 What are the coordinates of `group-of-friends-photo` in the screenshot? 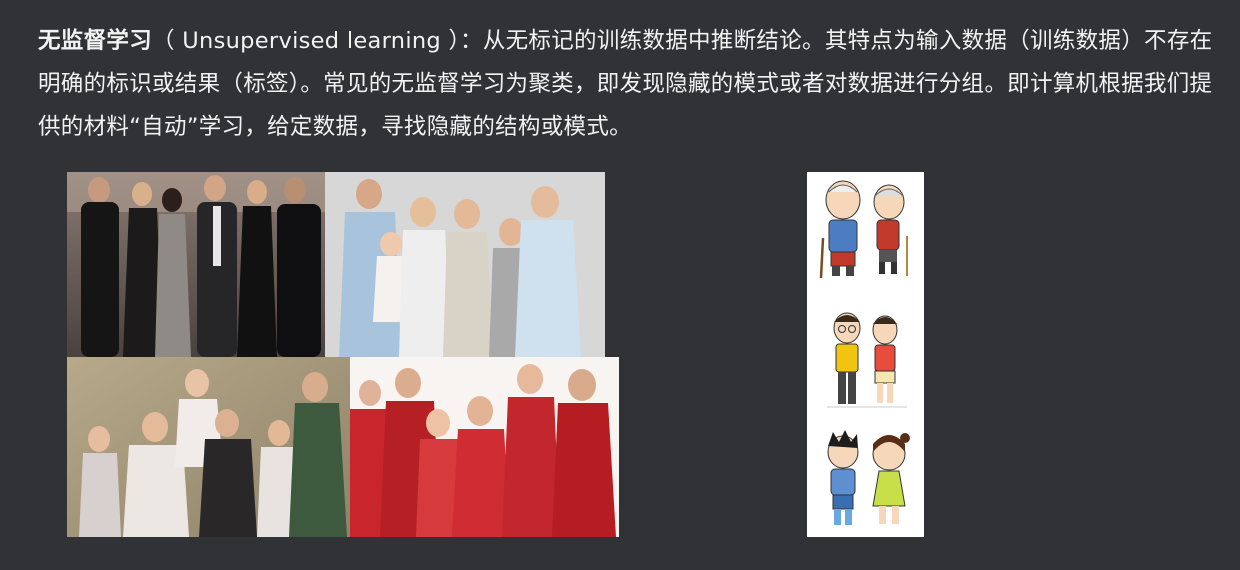 It's located at (196, 264).